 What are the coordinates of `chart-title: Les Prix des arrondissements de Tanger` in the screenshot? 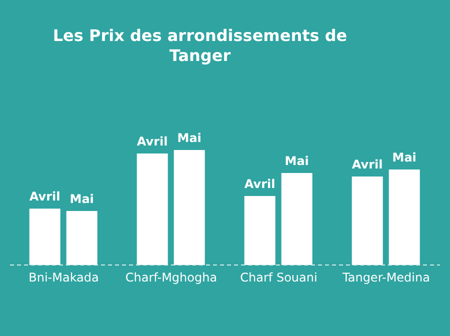 It's located at (200, 46).